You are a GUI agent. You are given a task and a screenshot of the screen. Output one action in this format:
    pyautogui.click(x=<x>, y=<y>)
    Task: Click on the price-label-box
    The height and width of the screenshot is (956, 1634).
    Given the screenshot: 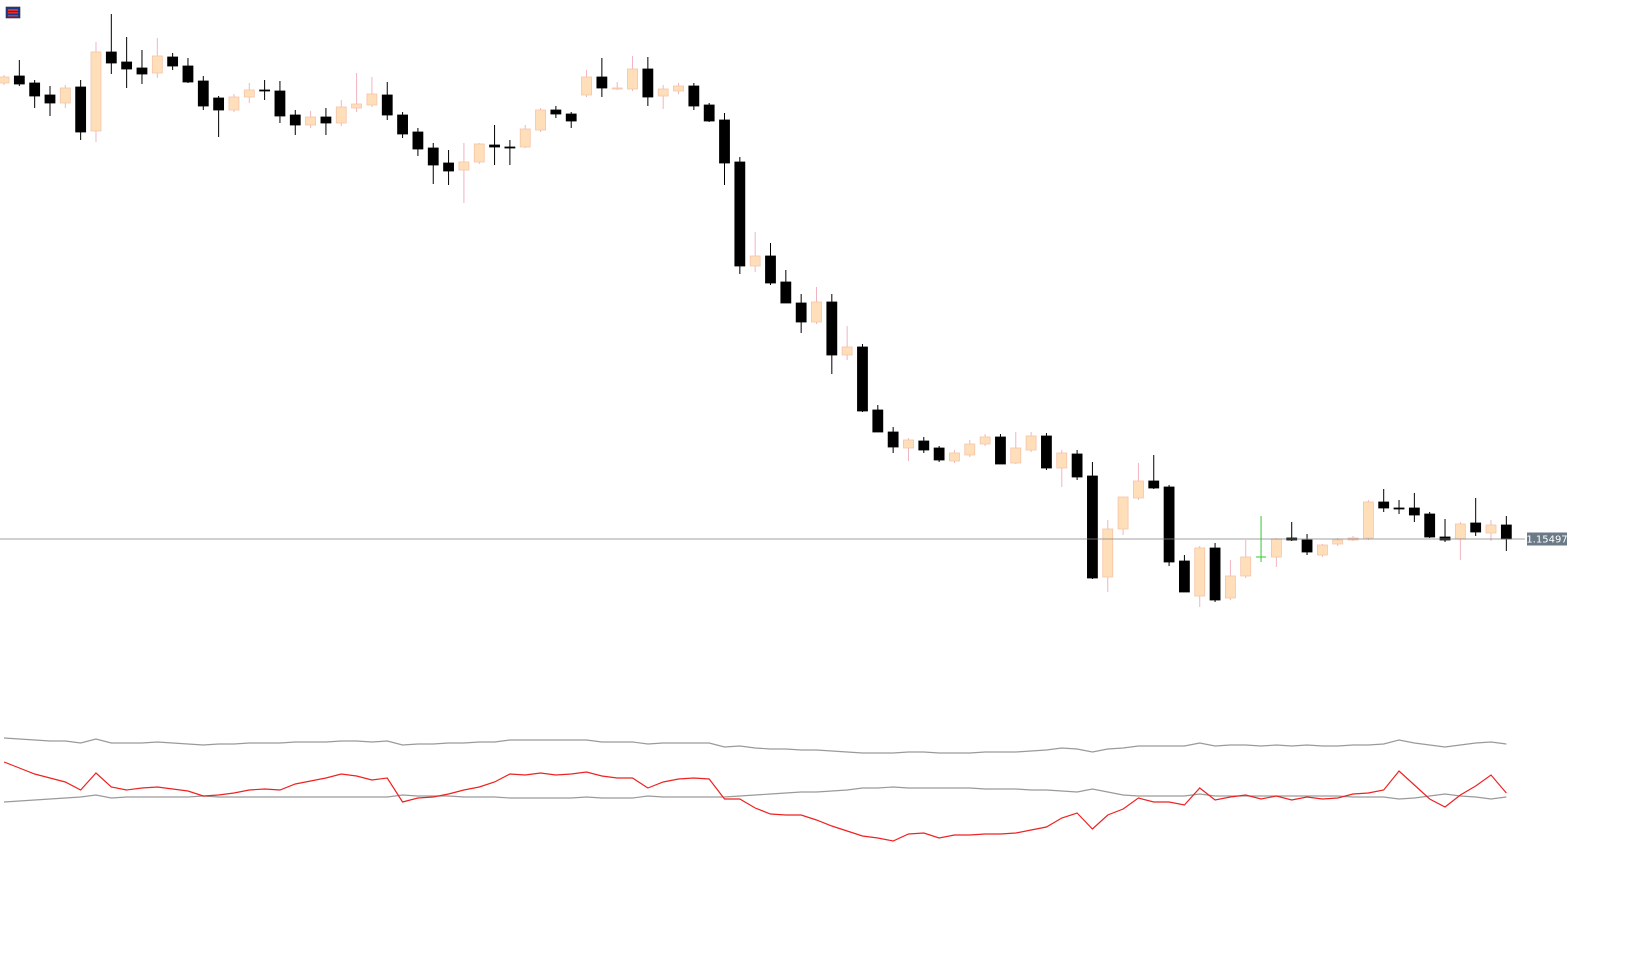 What is the action you would take?
    pyautogui.click(x=1547, y=539)
    